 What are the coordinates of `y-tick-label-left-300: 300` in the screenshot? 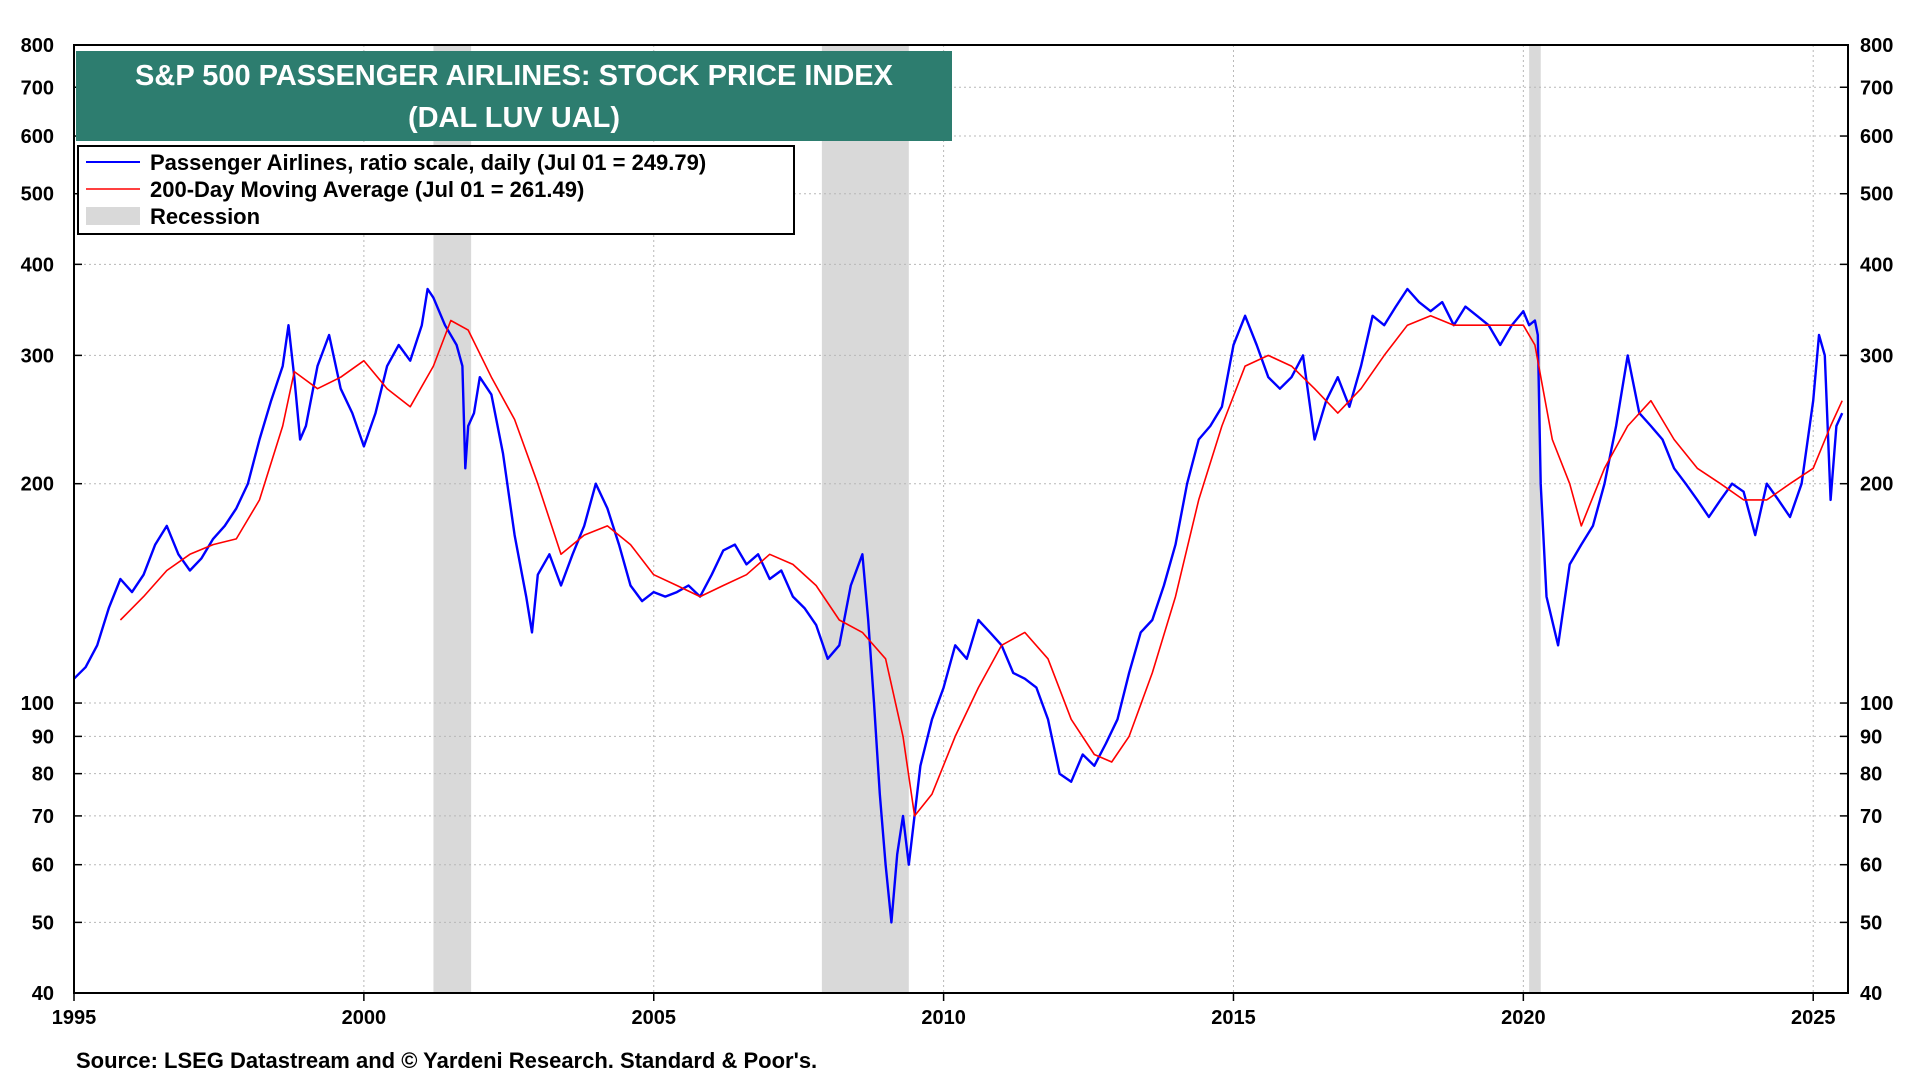 It's located at (37, 356).